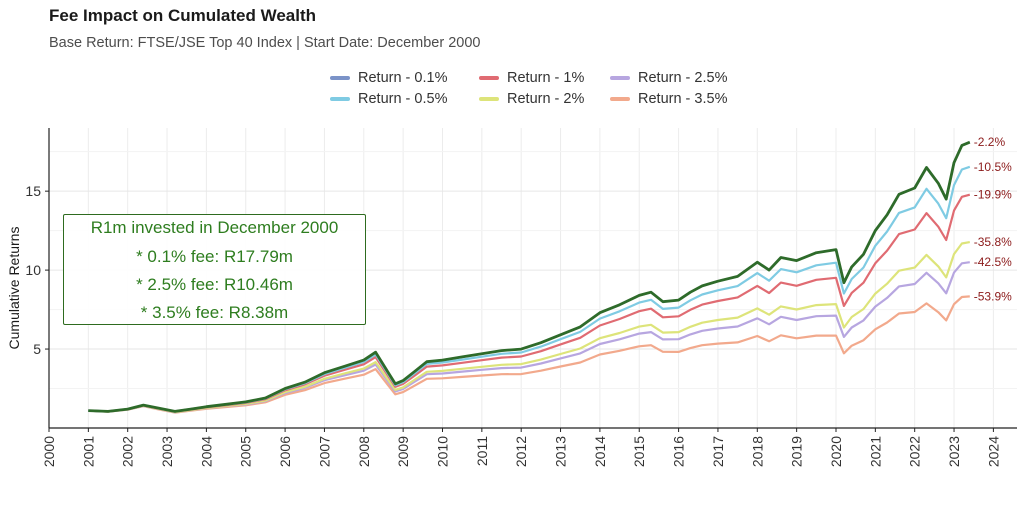 The image size is (1024, 511). I want to click on legend-item-0.1: Return - 0.1%, so click(388, 78).